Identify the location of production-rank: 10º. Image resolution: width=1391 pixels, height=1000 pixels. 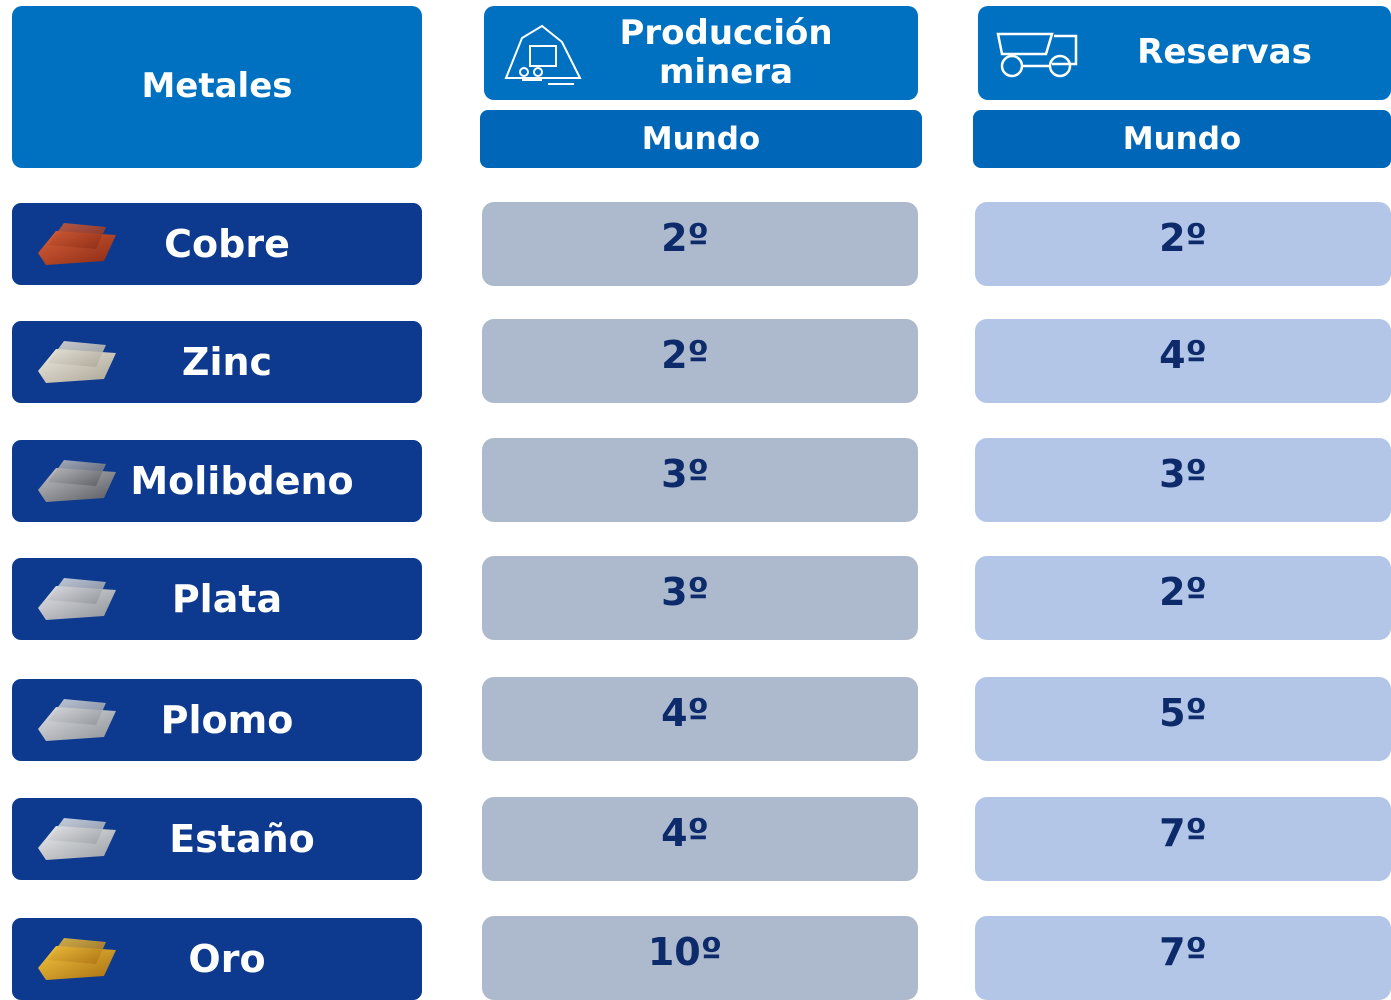
(685, 952).